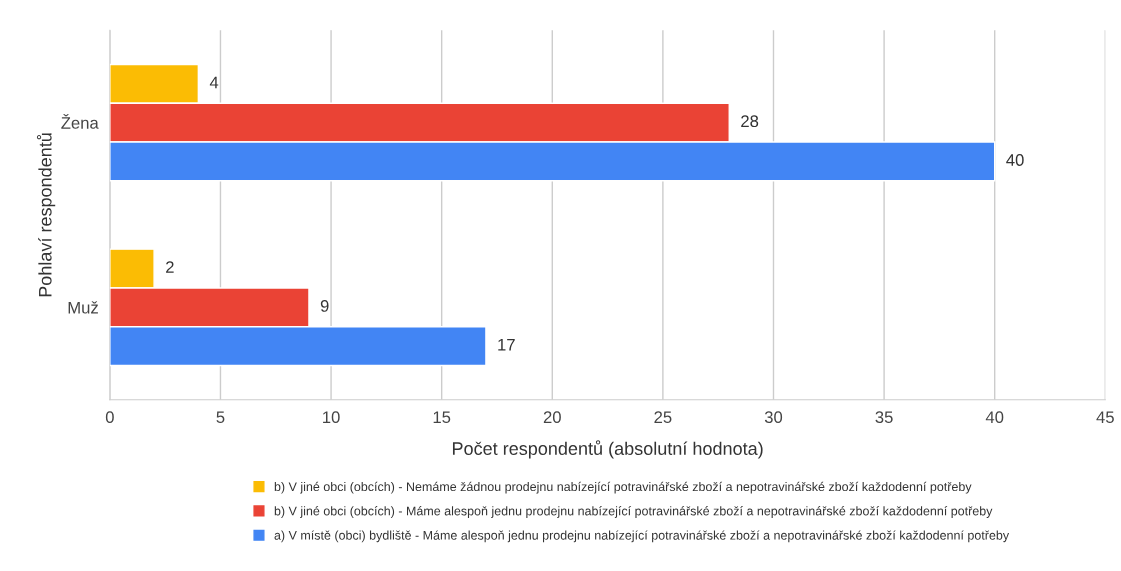 This screenshot has width=1121, height=571. Describe the element at coordinates (607, 449) in the screenshot. I see `x-axis-title: Počet respondentů (absolutní hodnota)` at that location.